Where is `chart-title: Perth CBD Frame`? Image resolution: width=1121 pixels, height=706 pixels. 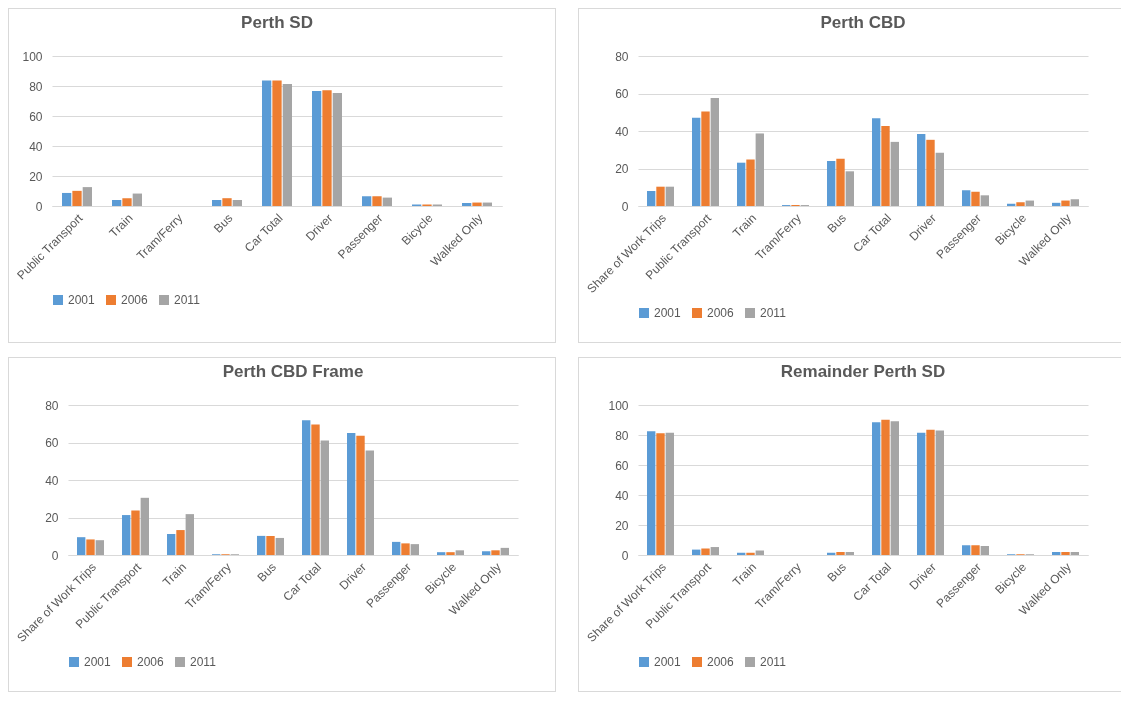 chart-title: Perth CBD Frame is located at coordinates (293, 371).